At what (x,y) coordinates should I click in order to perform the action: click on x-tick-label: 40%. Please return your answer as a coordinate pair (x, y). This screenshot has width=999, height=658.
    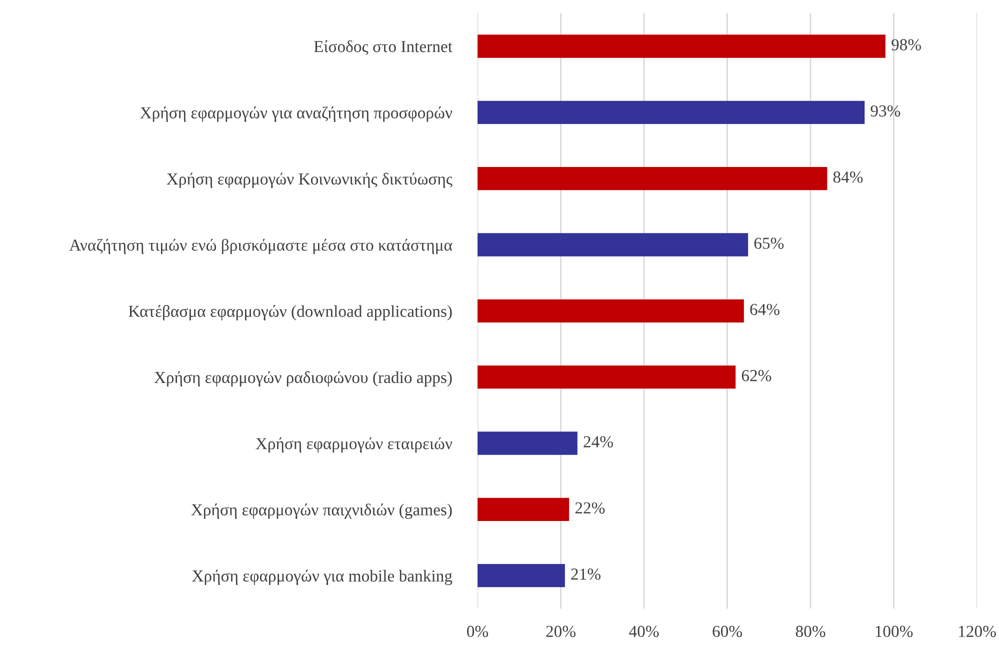
    Looking at the image, I should click on (644, 632).